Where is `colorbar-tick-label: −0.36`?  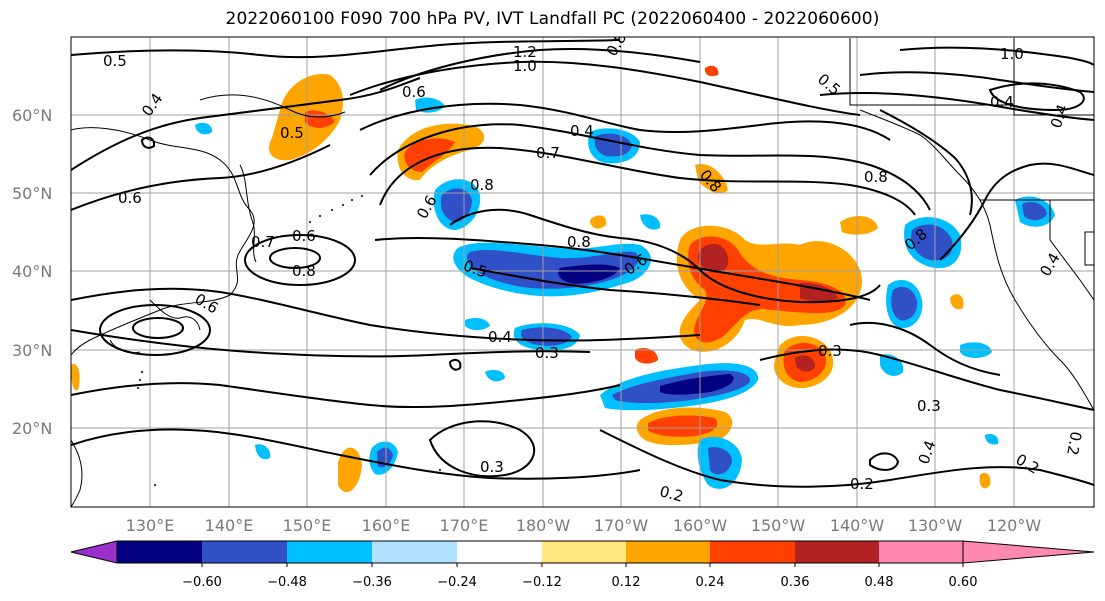
colorbar-tick-label: −0.36 is located at coordinates (372, 582).